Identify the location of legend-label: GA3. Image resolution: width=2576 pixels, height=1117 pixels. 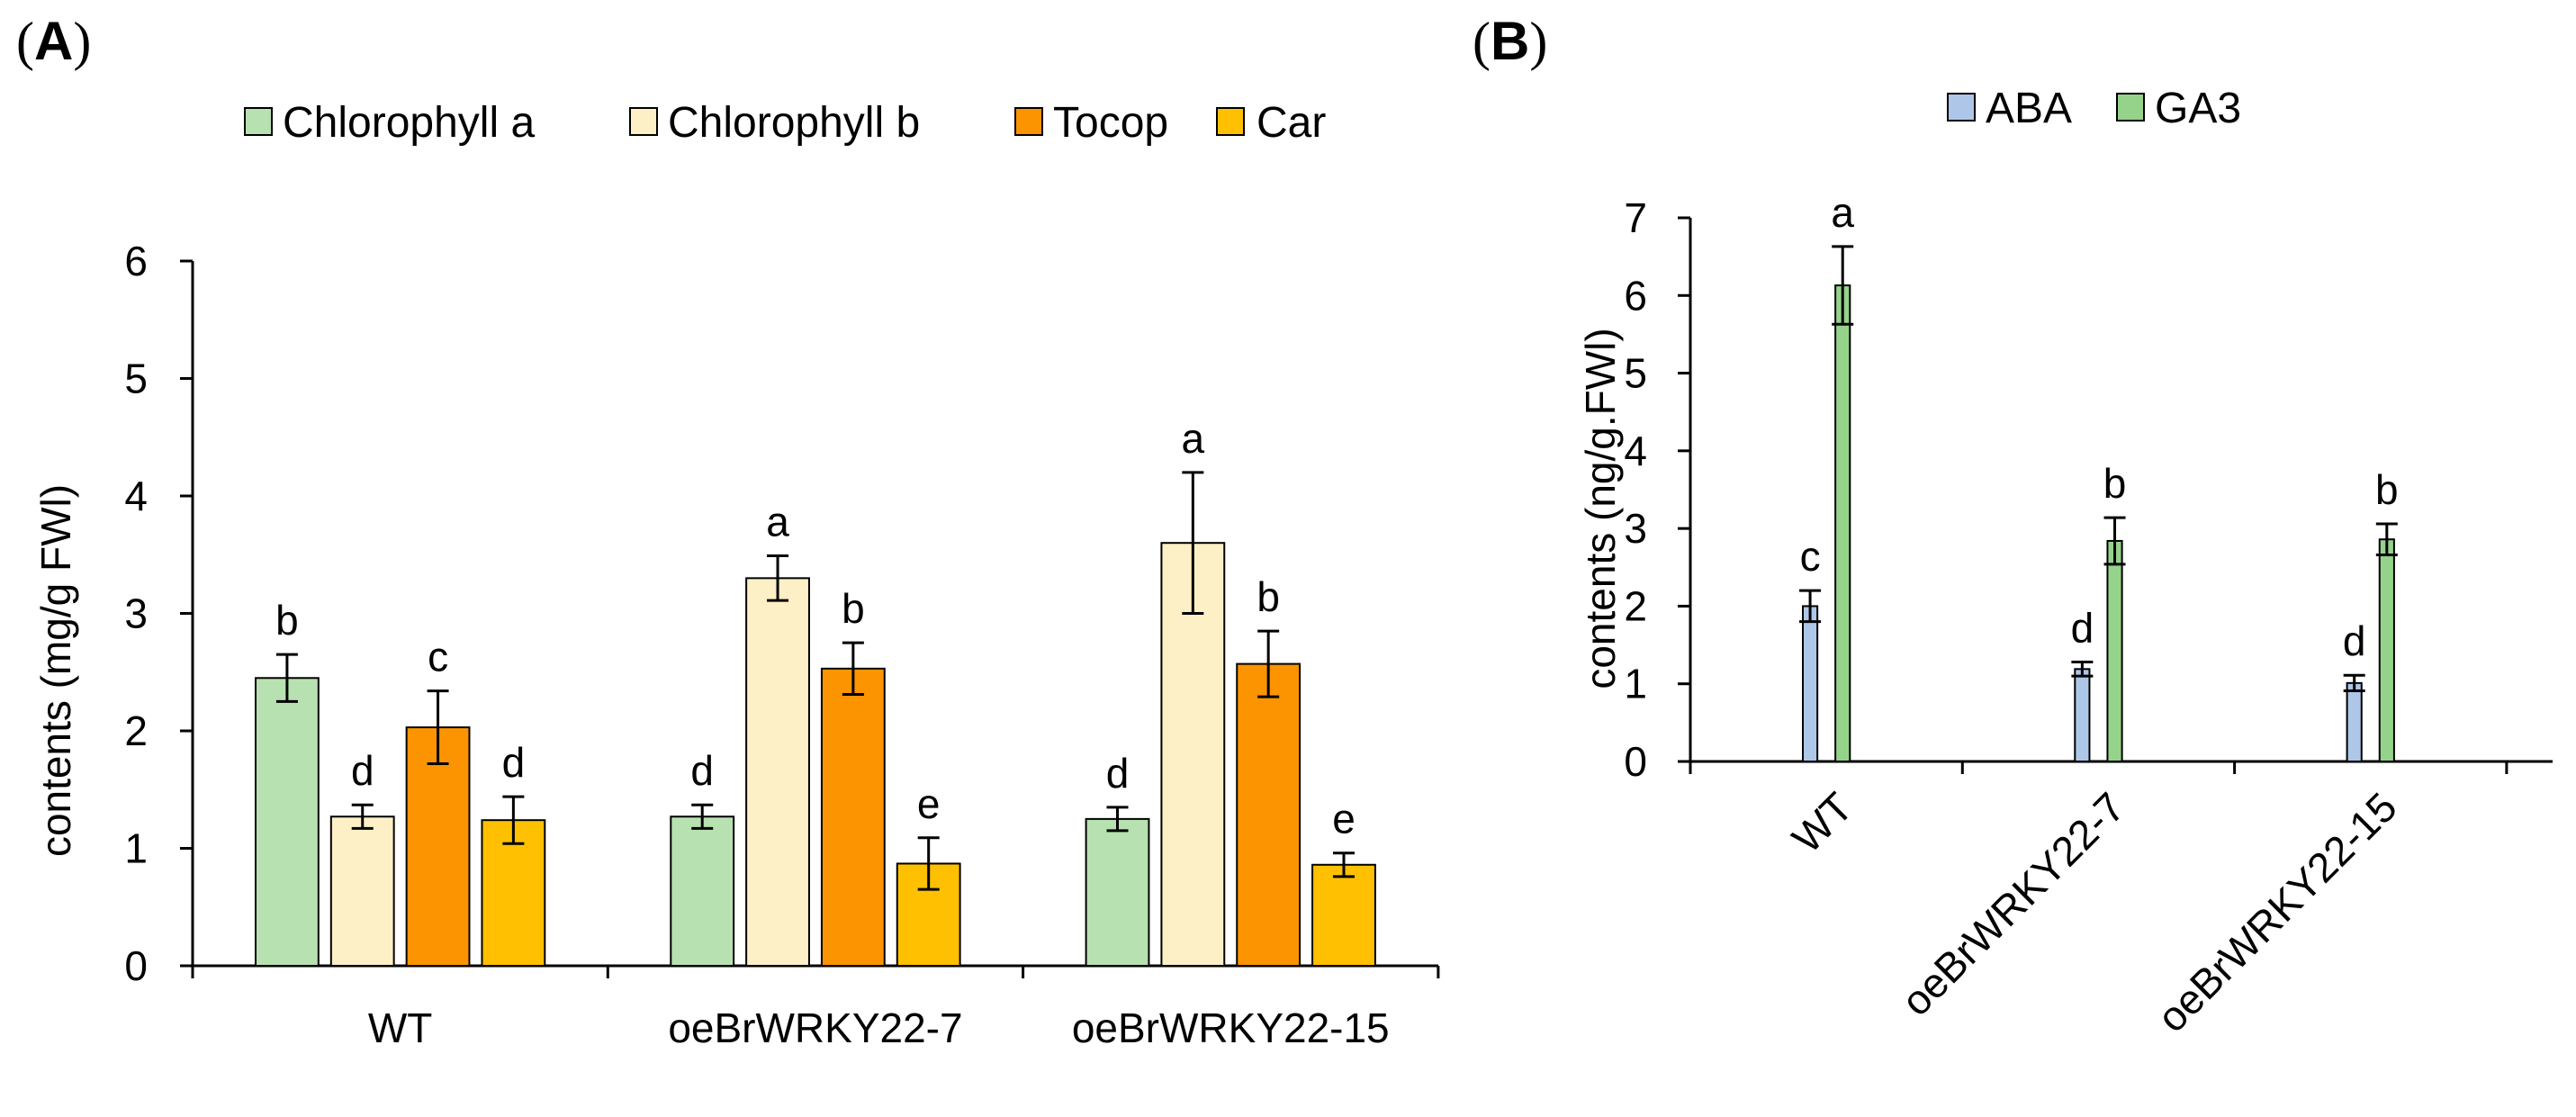
(2198, 109).